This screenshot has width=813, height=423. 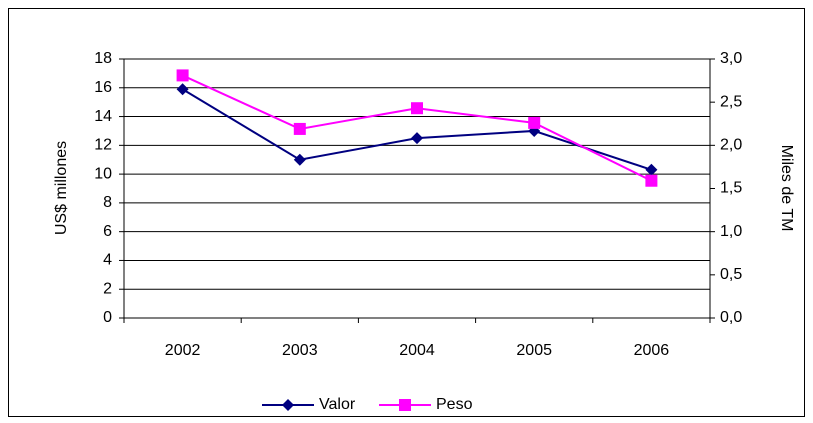 I want to click on y-tick-label: 2, so click(x=107, y=288).